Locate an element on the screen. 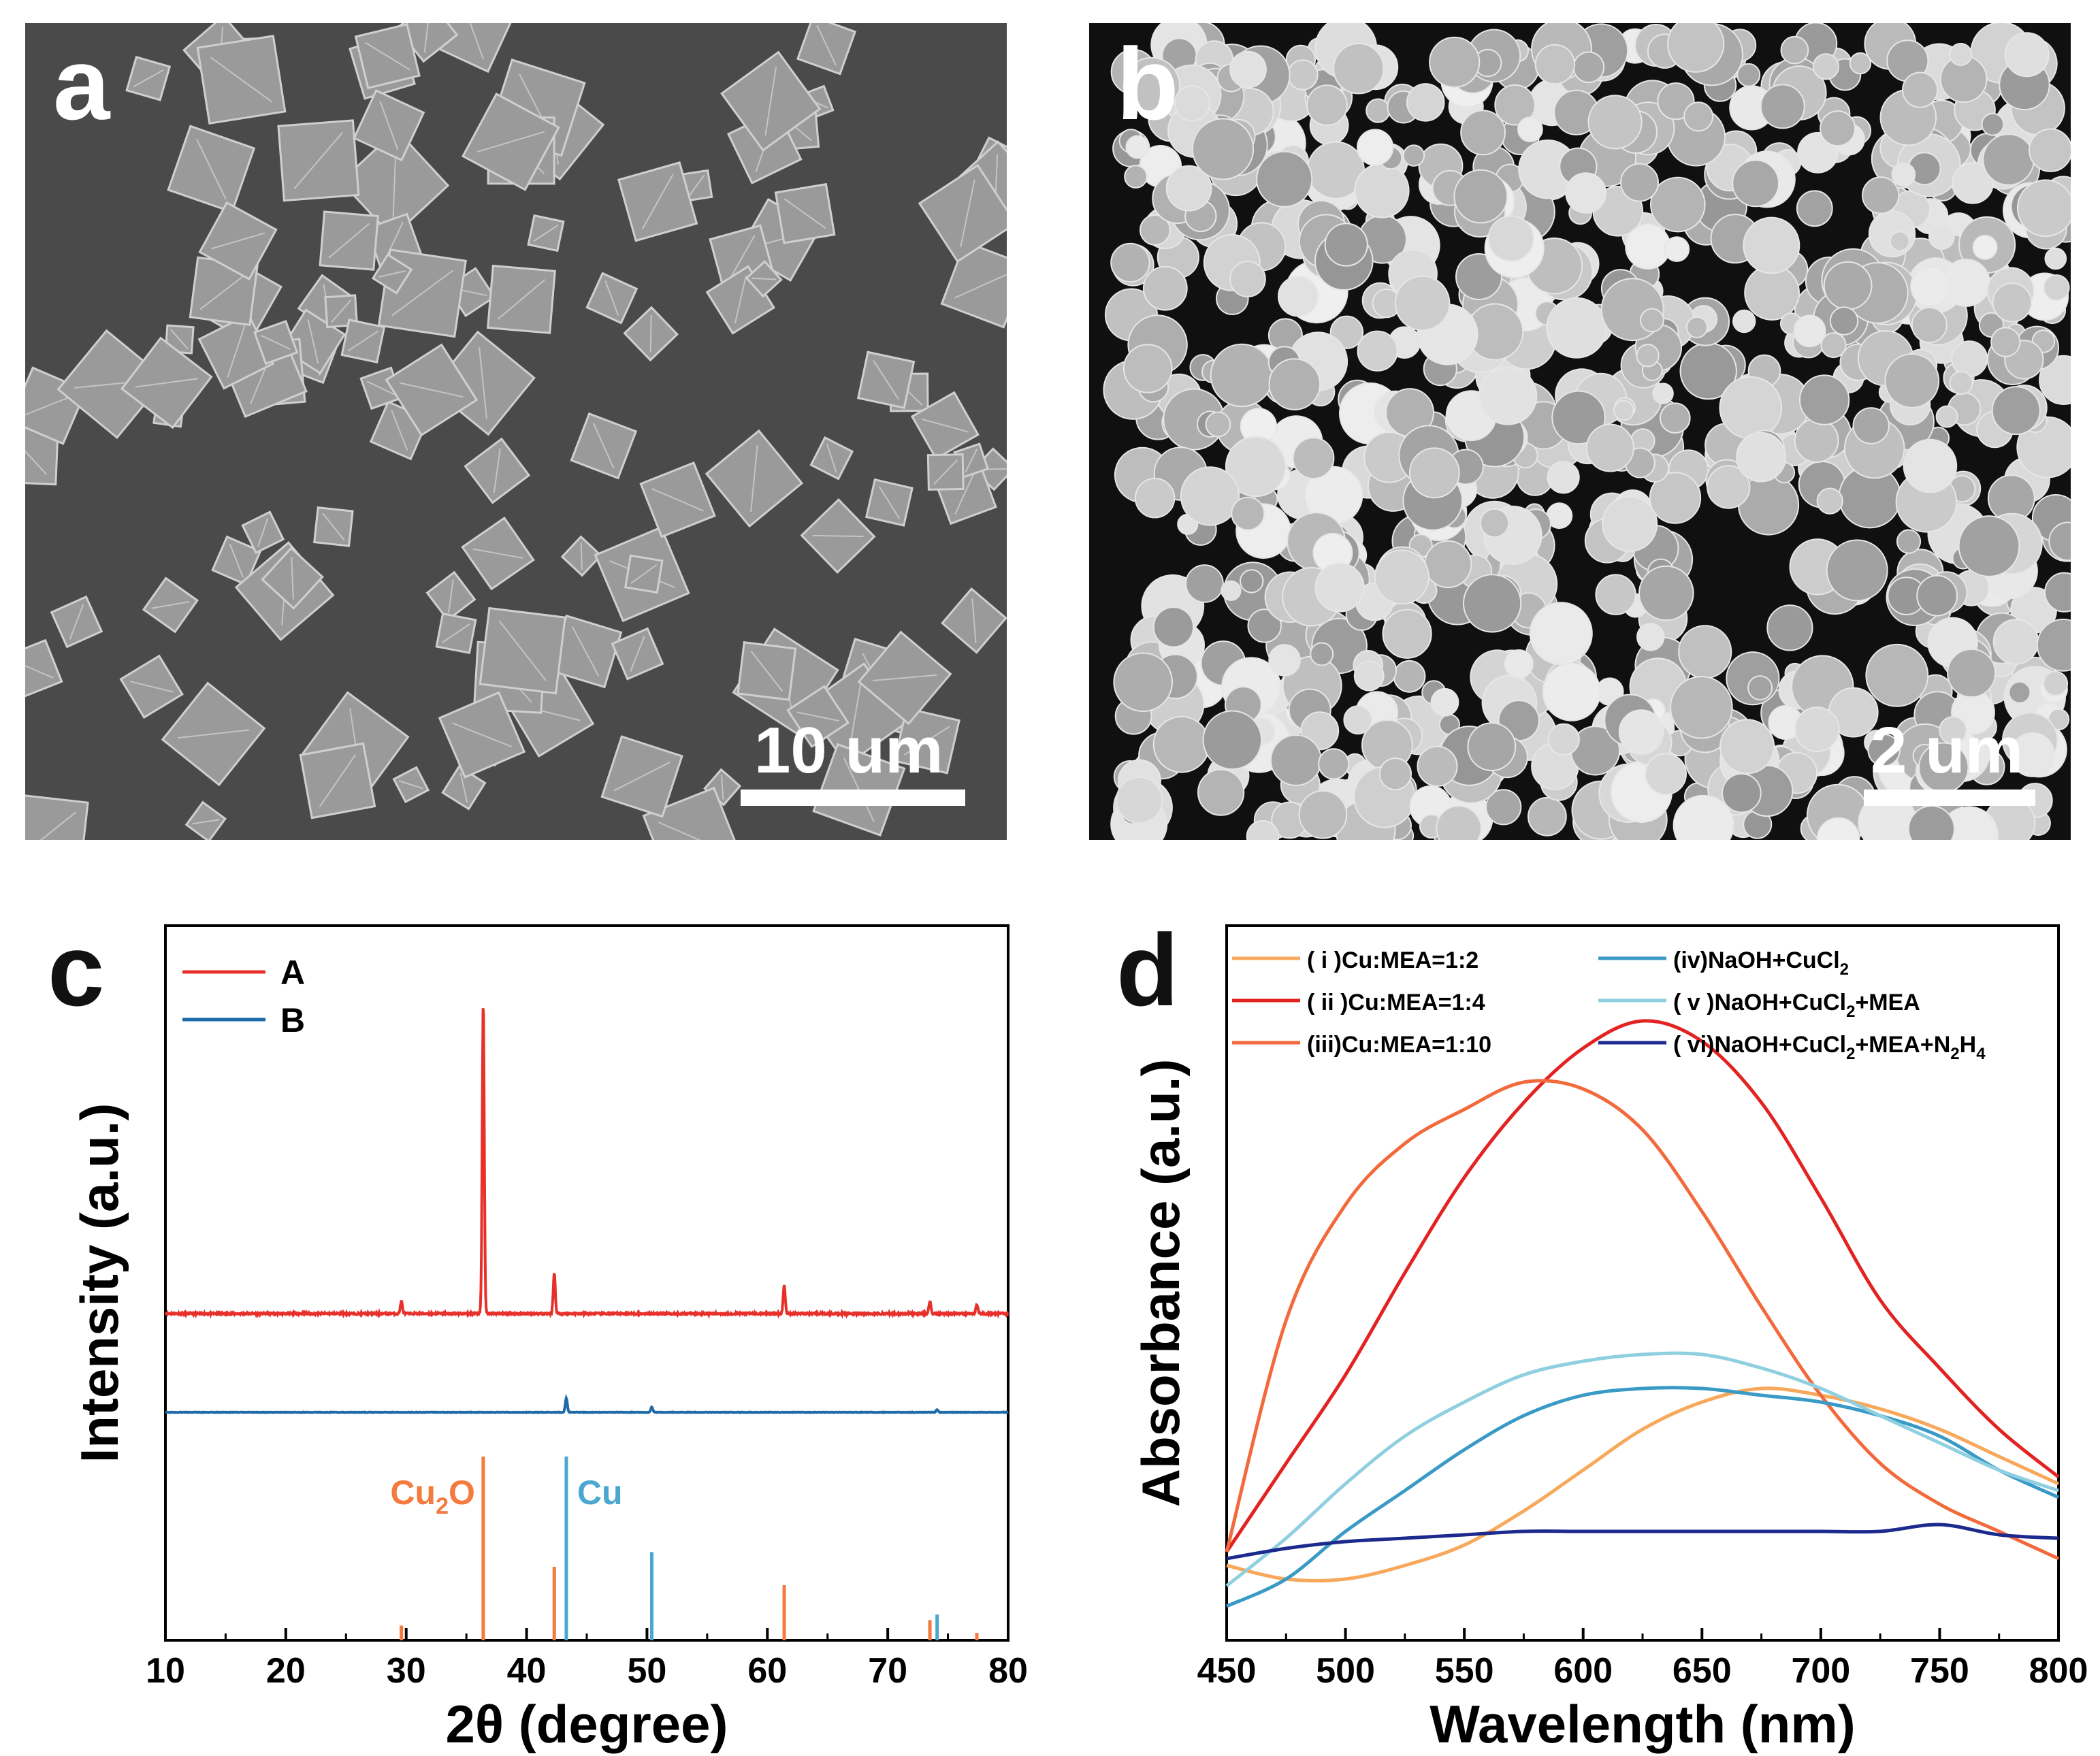  uv-series-iv is located at coordinates (1643, 1497).